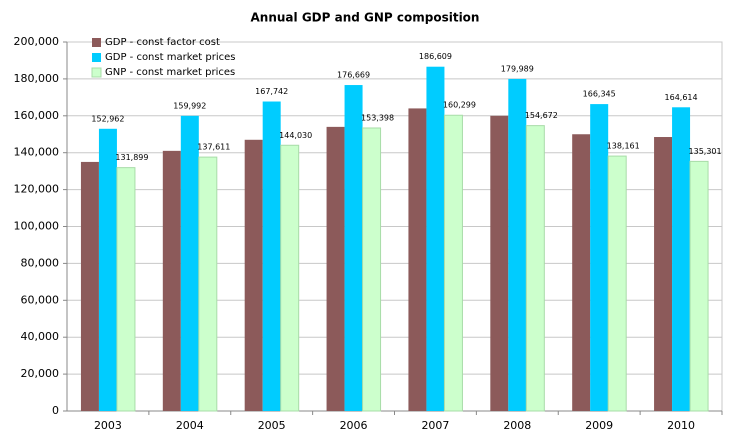 This screenshot has height=444, width=731. What do you see at coordinates (40, 336) in the screenshot?
I see `y-tick-label: 40,000` at bounding box center [40, 336].